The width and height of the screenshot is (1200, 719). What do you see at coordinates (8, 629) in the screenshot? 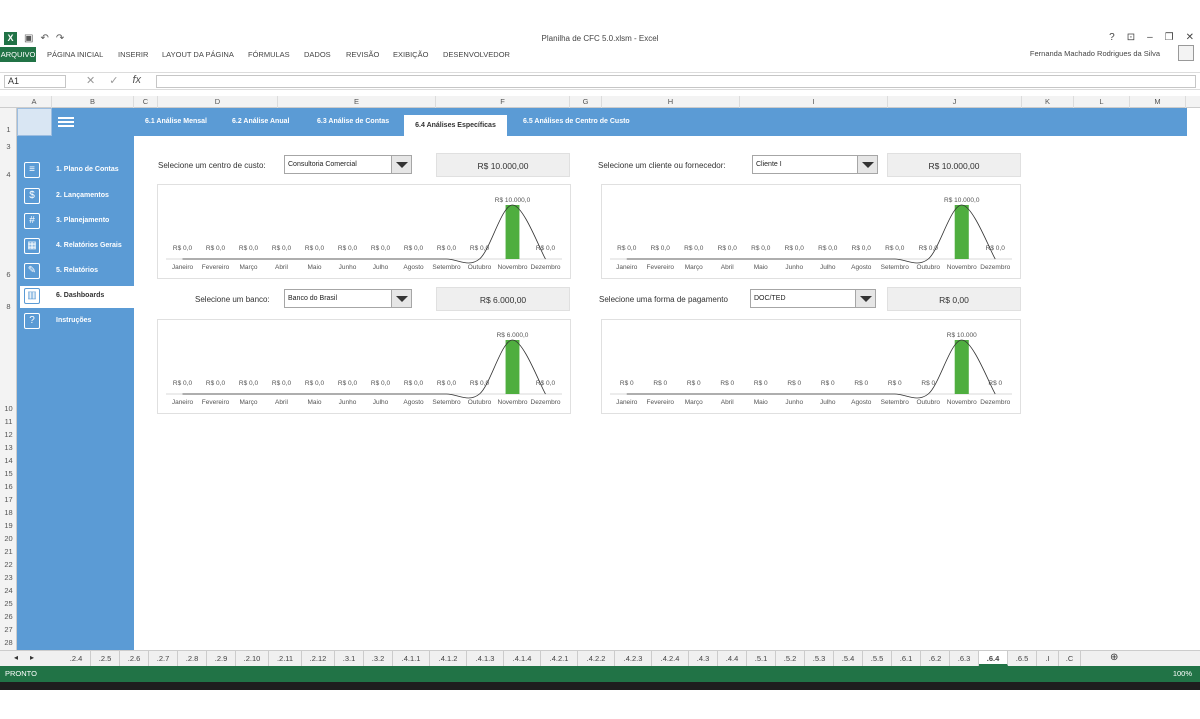
I see `row-header: 27` at bounding box center [8, 629].